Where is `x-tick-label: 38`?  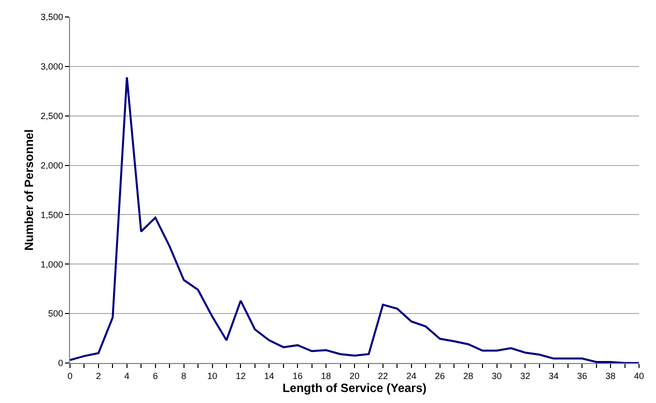
x-tick-label: 38 is located at coordinates (611, 375).